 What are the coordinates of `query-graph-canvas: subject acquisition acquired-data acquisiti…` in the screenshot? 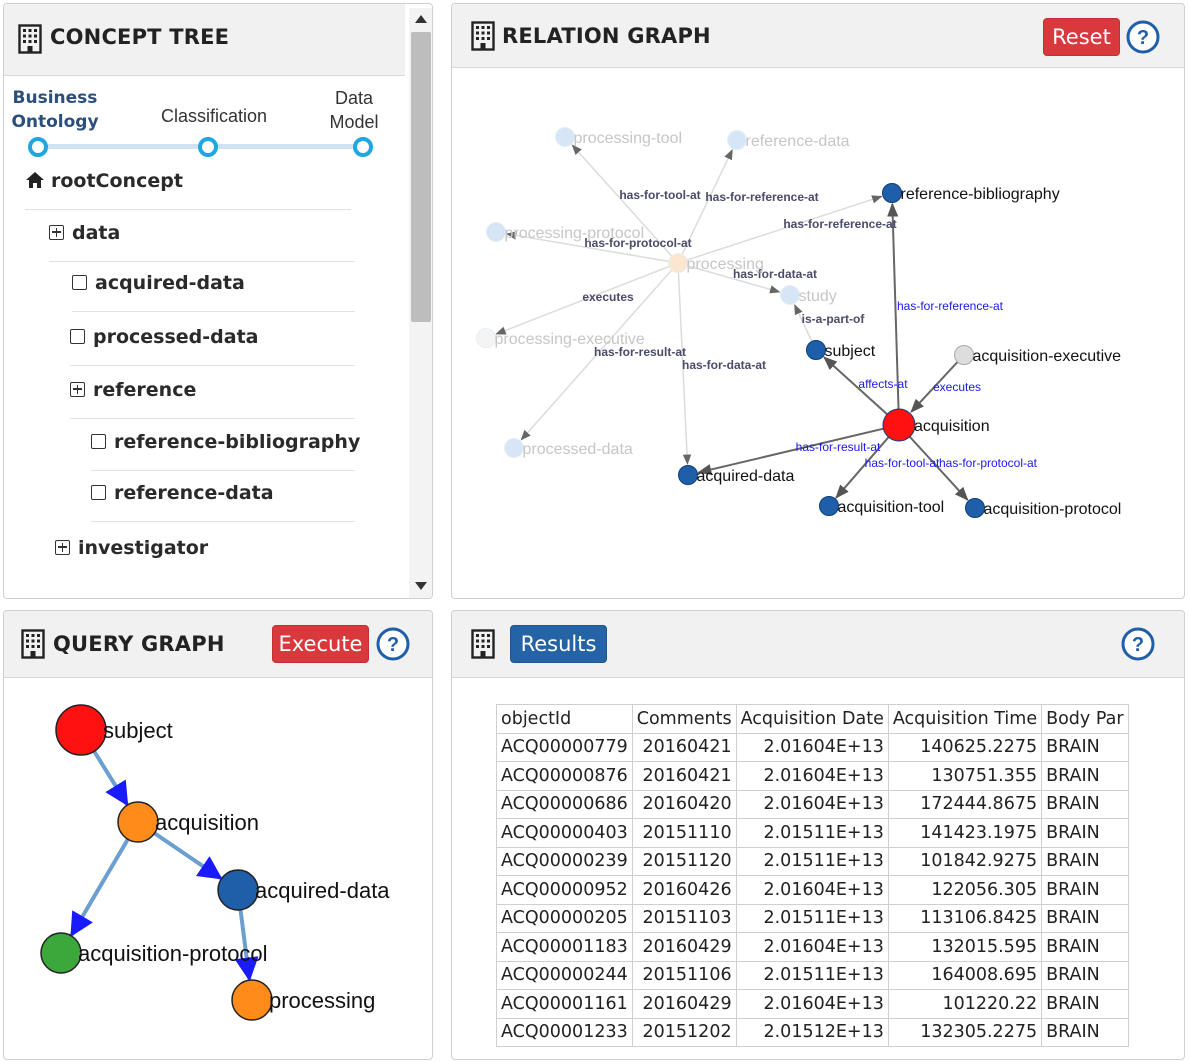 It's located at (218, 869).